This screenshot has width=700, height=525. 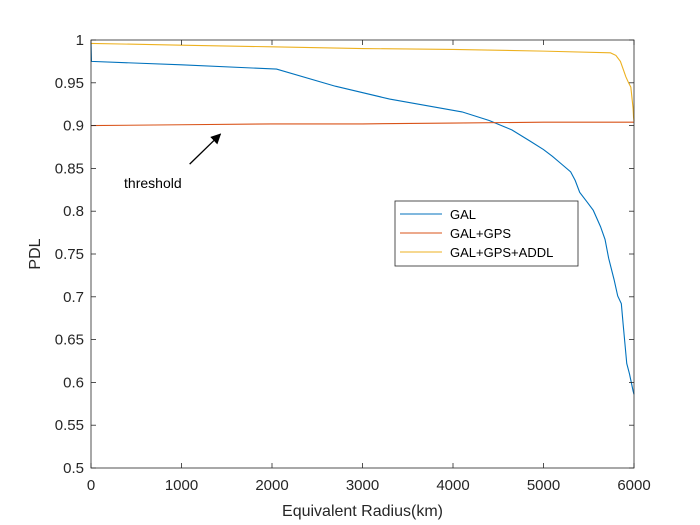 What do you see at coordinates (543, 485) in the screenshot?
I see `x-tick-label: 5000` at bounding box center [543, 485].